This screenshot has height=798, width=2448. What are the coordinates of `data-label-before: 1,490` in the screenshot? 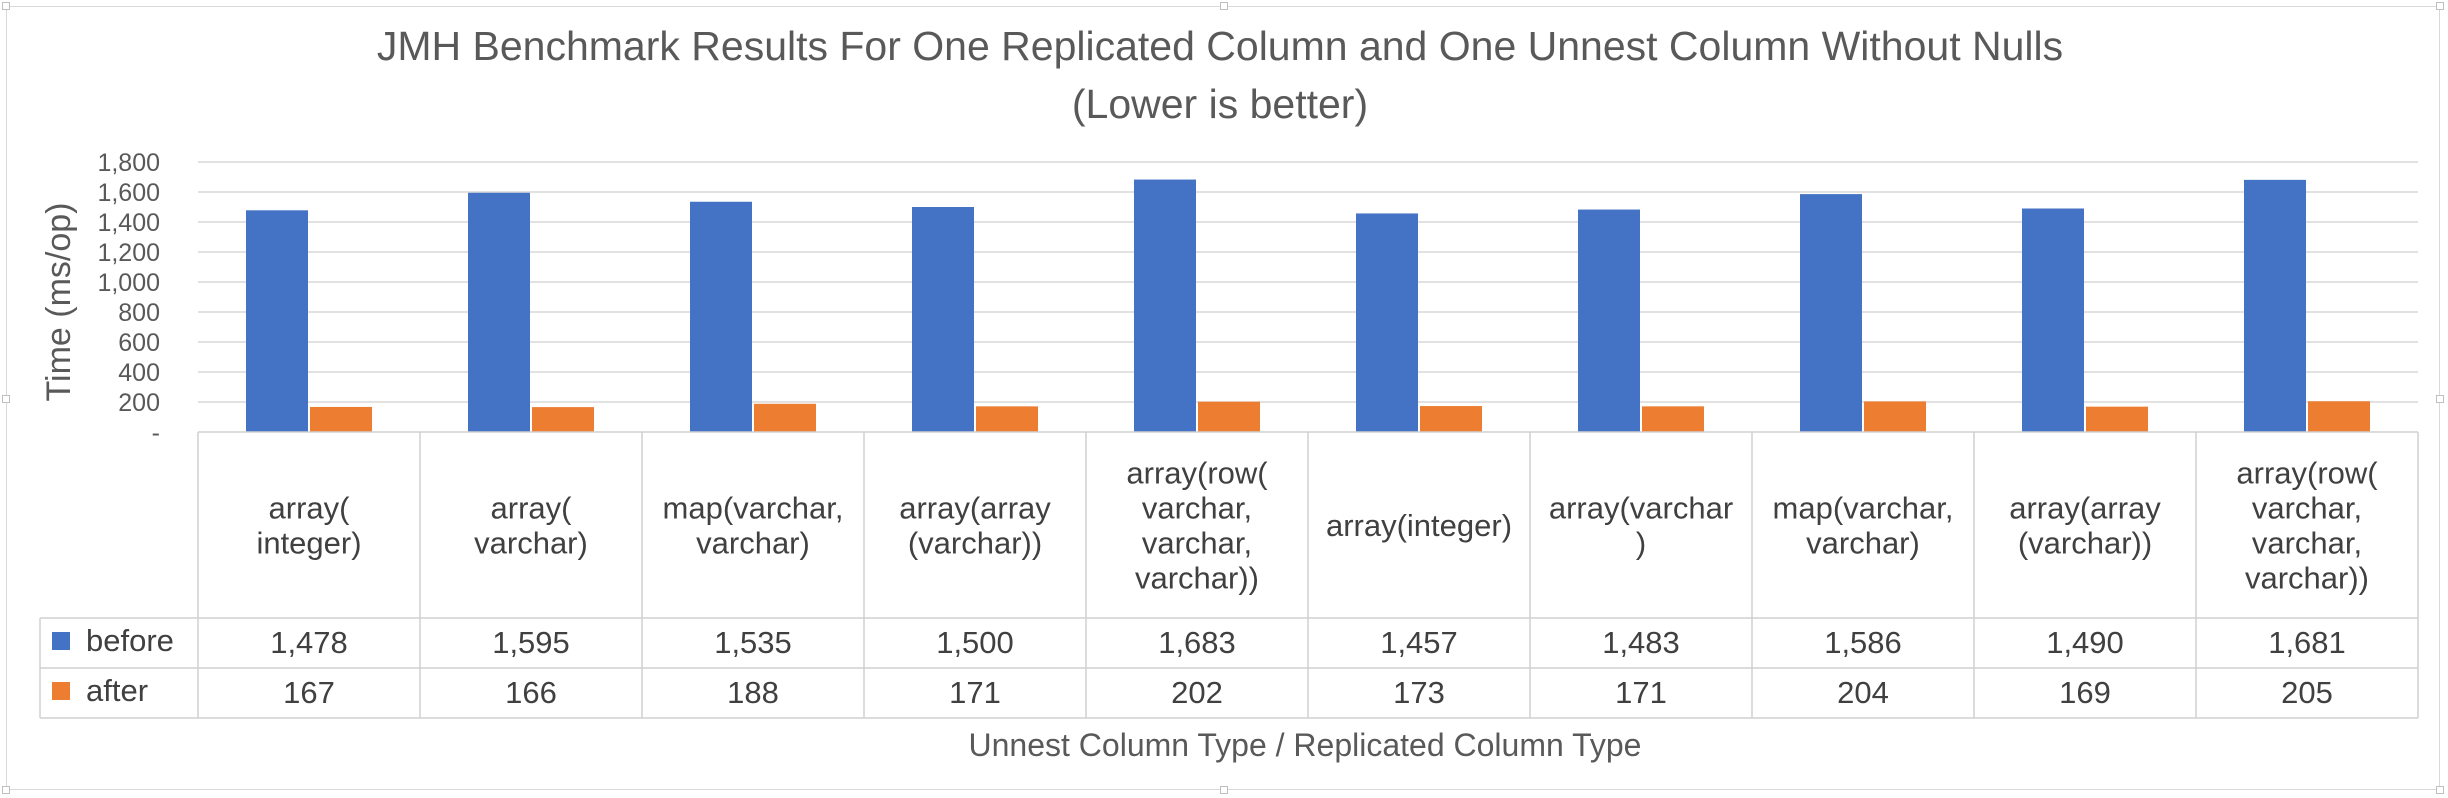 It's located at (2085, 642).